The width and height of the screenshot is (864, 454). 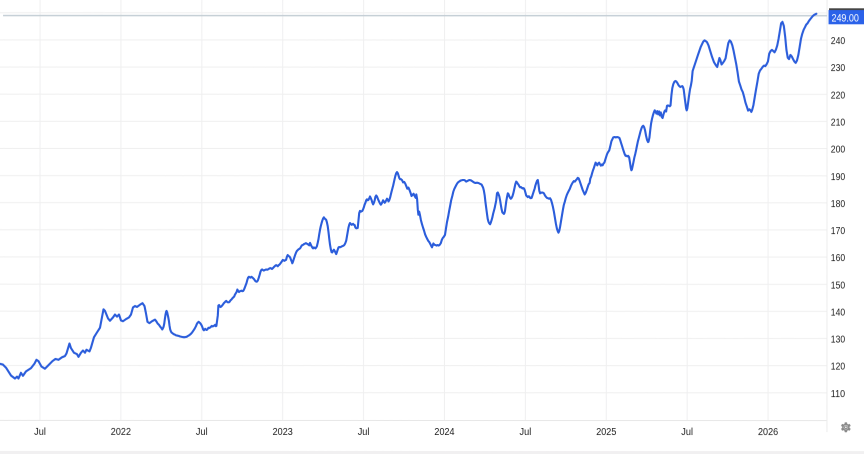 I want to click on svg-text: 2025, so click(x=606, y=432).